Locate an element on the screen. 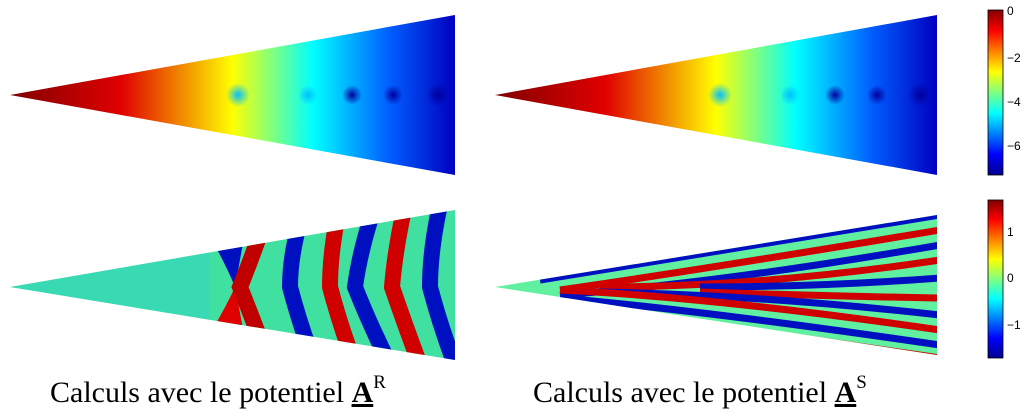  colorbar-tick-label: −2 is located at coordinates (1014, 58).